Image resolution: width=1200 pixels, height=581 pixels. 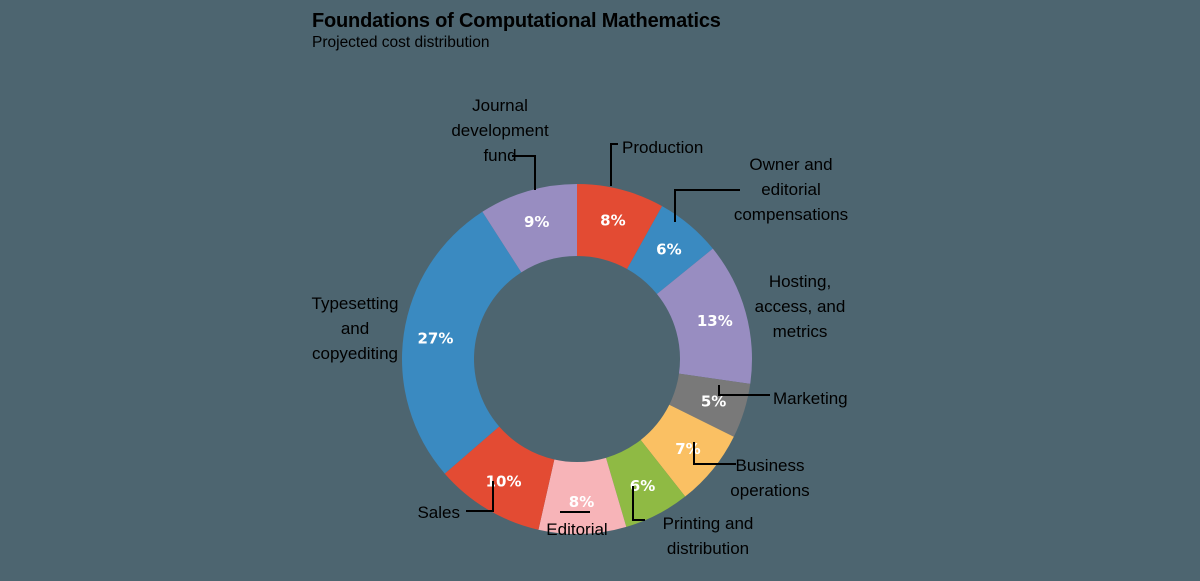 I want to click on slice-owner-and-editorial-compensations, so click(x=670, y=250).